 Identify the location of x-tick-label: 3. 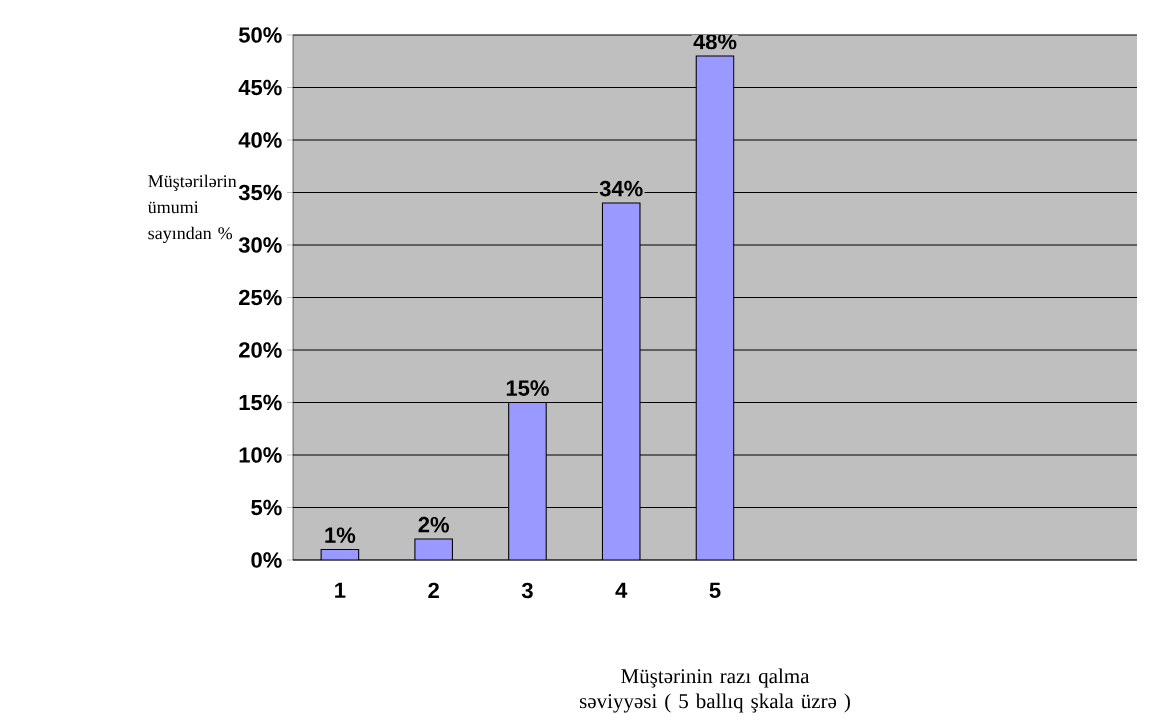
(527, 590).